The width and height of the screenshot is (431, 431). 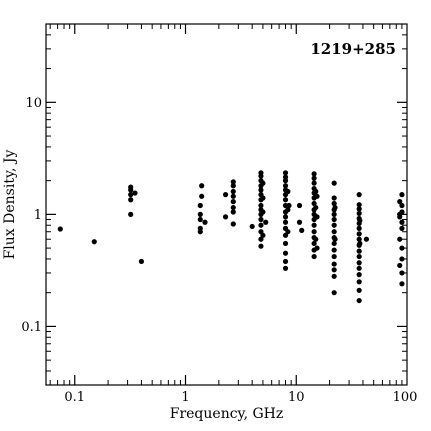 What do you see at coordinates (74, 397) in the screenshot?
I see `x-tick-label: 0.1` at bounding box center [74, 397].